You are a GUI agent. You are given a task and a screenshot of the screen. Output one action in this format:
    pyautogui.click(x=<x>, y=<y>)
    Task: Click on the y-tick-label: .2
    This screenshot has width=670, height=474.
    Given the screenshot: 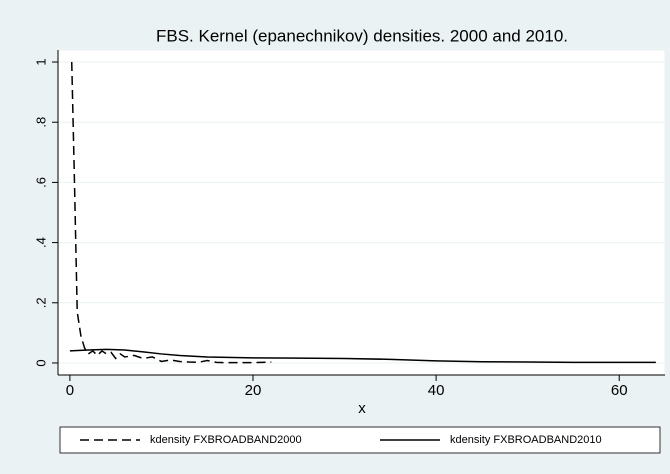 What is the action you would take?
    pyautogui.click(x=40, y=302)
    